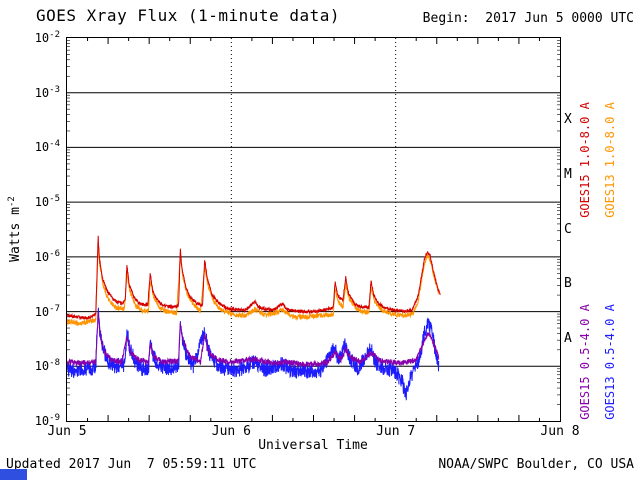  Describe the element at coordinates (11, 202) in the screenshot. I see `y-axis-label-exponent: -2` at that location.